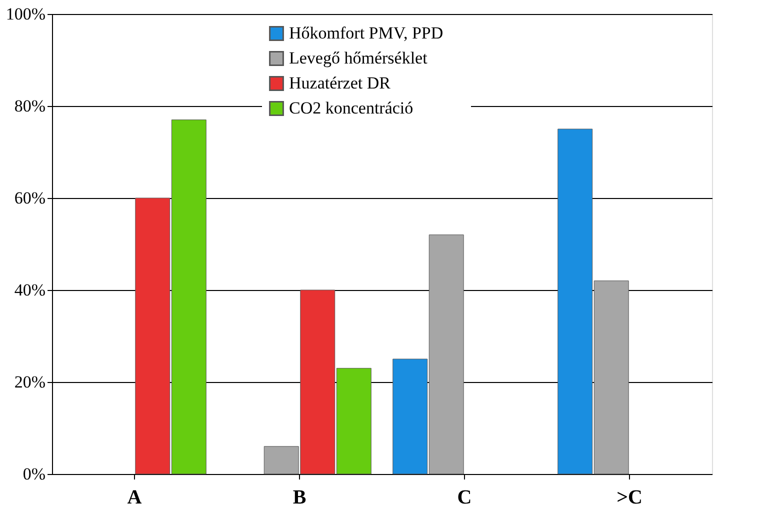  I want to click on x-tick-label: B, so click(299, 497).